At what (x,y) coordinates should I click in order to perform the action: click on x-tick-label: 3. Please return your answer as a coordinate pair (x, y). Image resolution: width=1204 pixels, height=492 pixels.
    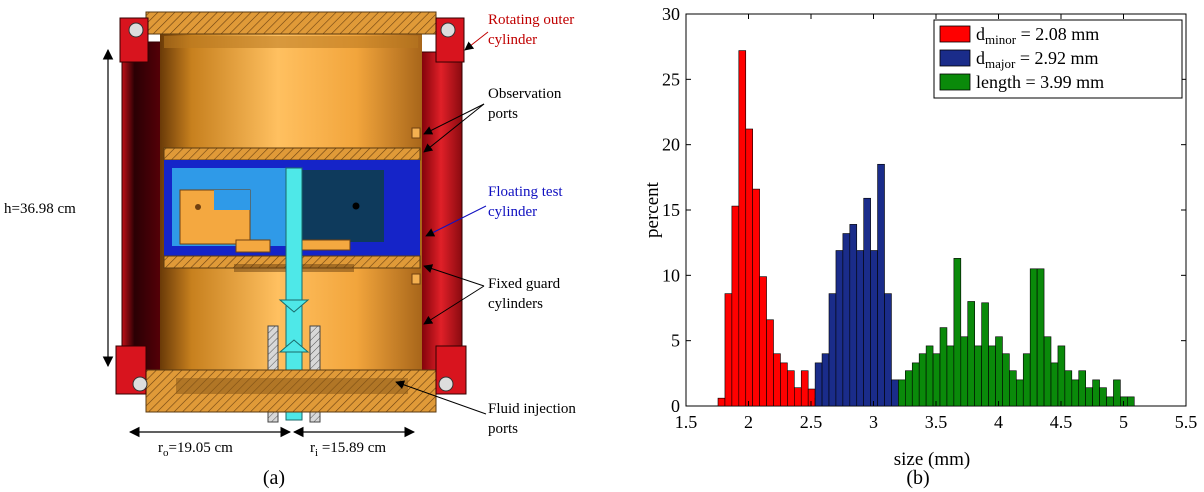
    Looking at the image, I should click on (873, 422).